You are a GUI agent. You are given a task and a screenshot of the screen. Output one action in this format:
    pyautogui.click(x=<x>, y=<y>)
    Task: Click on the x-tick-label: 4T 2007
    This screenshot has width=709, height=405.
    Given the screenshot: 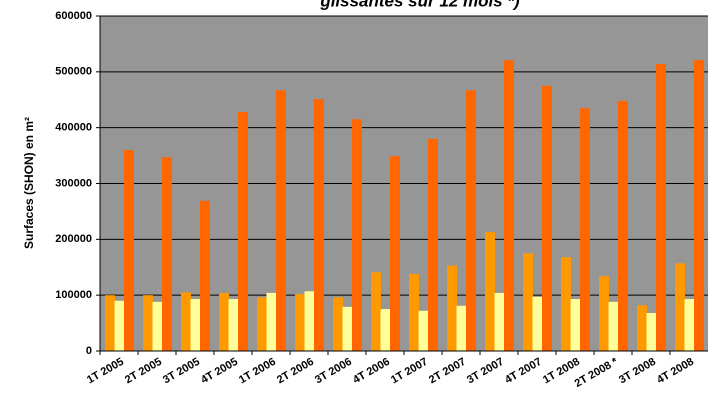 What is the action you would take?
    pyautogui.click(x=523, y=371)
    